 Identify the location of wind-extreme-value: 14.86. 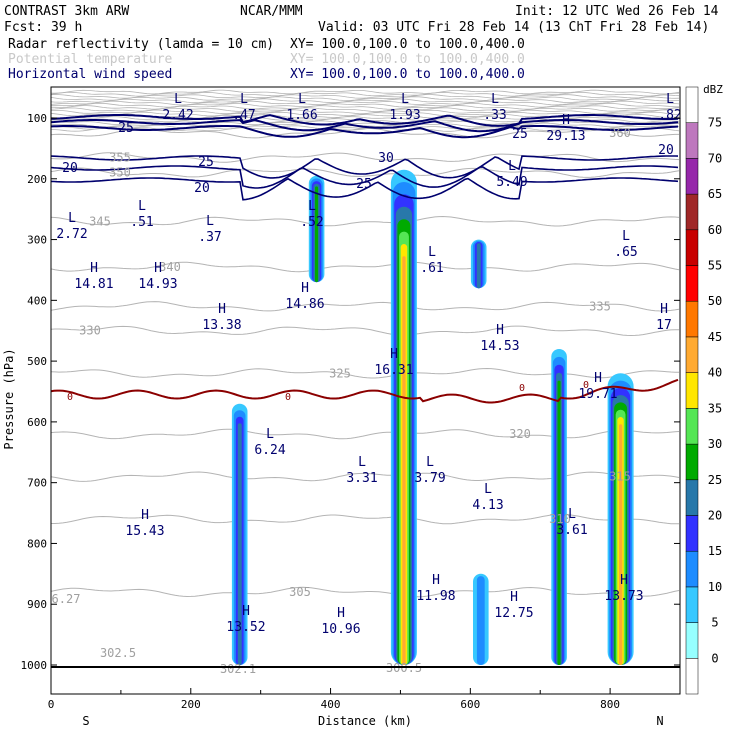
(304, 304).